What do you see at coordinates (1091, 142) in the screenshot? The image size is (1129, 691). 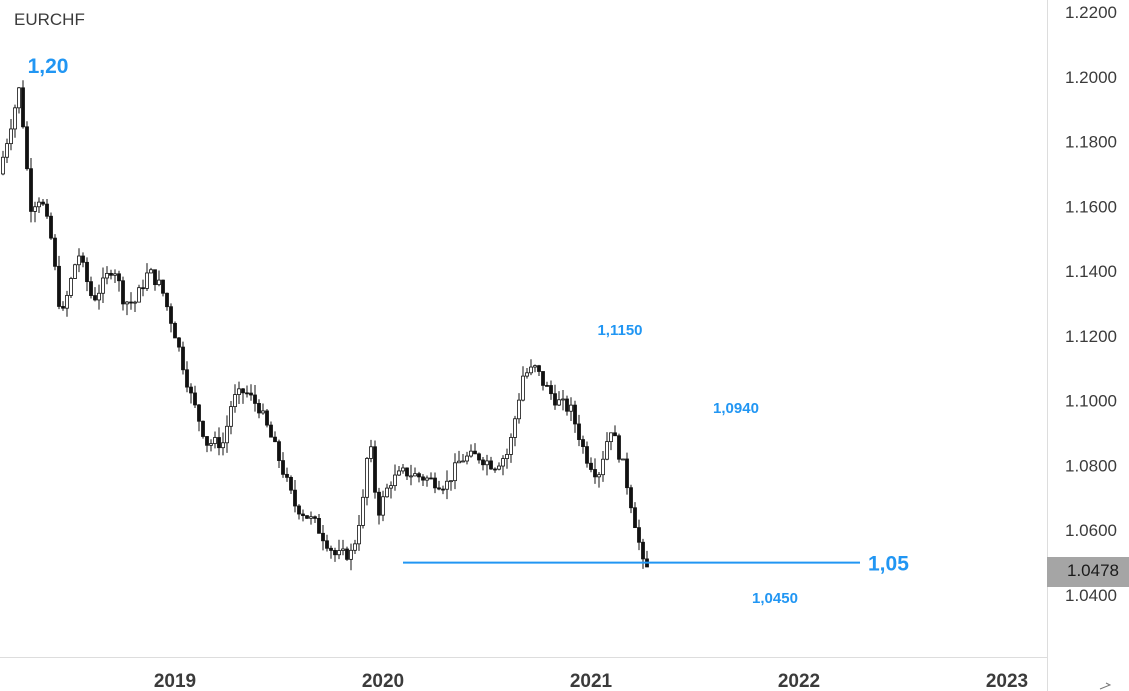 I see `y-tick-label: 1.1800` at bounding box center [1091, 142].